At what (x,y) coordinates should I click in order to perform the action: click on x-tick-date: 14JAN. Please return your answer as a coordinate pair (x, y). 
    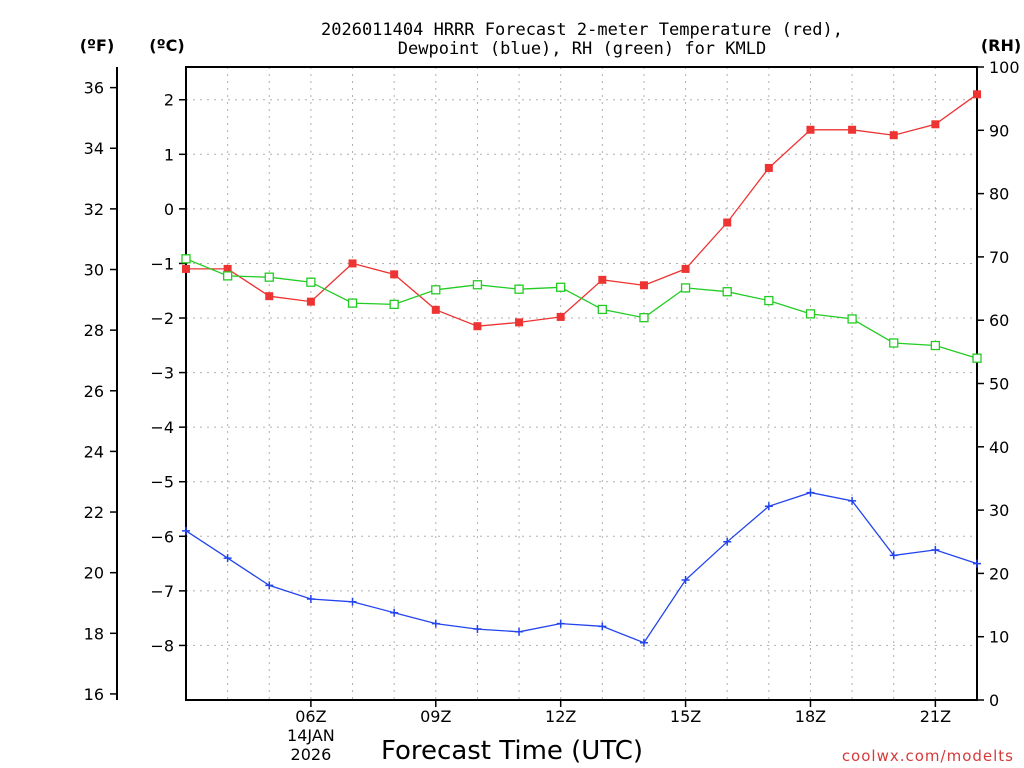
    Looking at the image, I should click on (311, 735).